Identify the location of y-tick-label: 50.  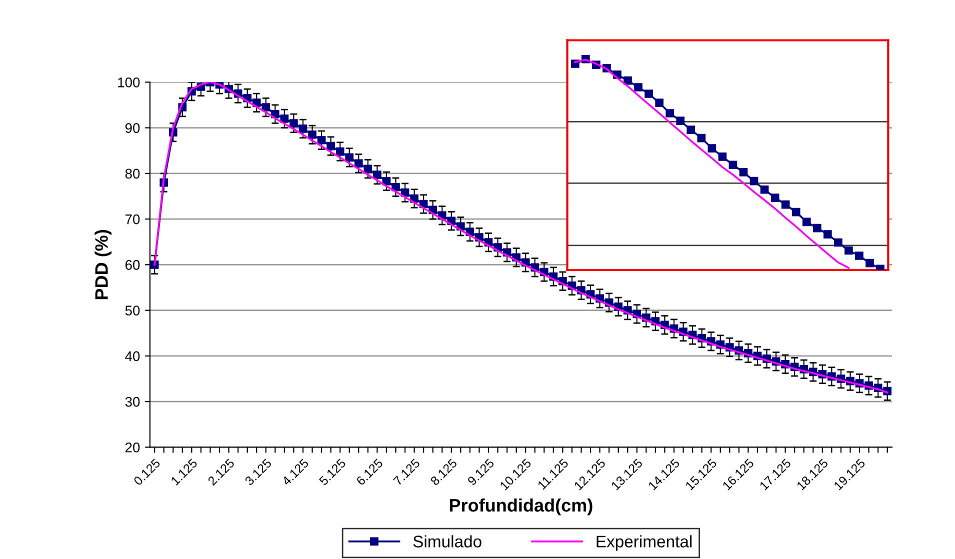
(132, 311).